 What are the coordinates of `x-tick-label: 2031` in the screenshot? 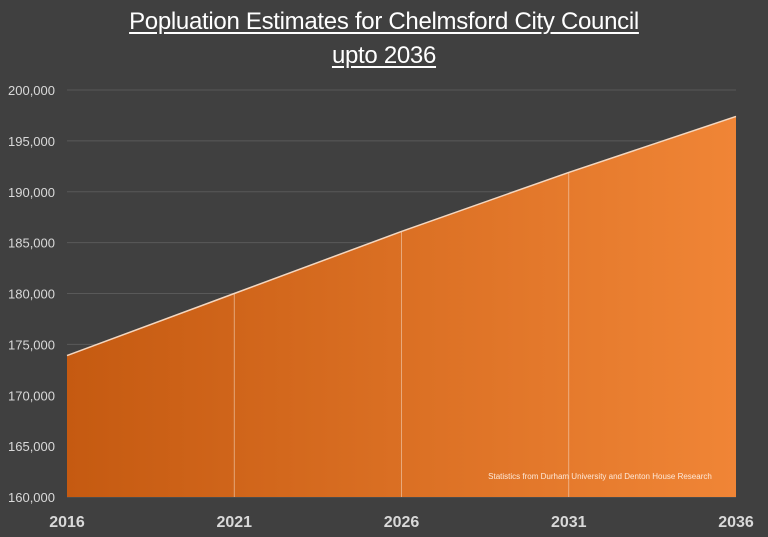 It's located at (569, 522).